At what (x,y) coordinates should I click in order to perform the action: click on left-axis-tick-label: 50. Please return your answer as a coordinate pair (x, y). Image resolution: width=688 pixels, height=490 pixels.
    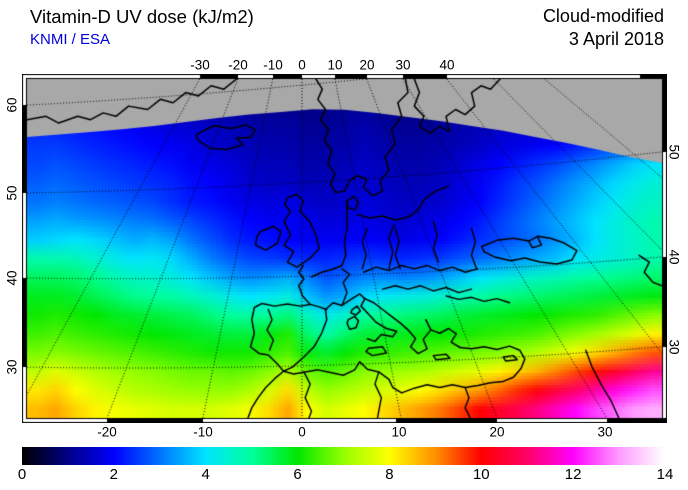
    Looking at the image, I should click on (12, 193).